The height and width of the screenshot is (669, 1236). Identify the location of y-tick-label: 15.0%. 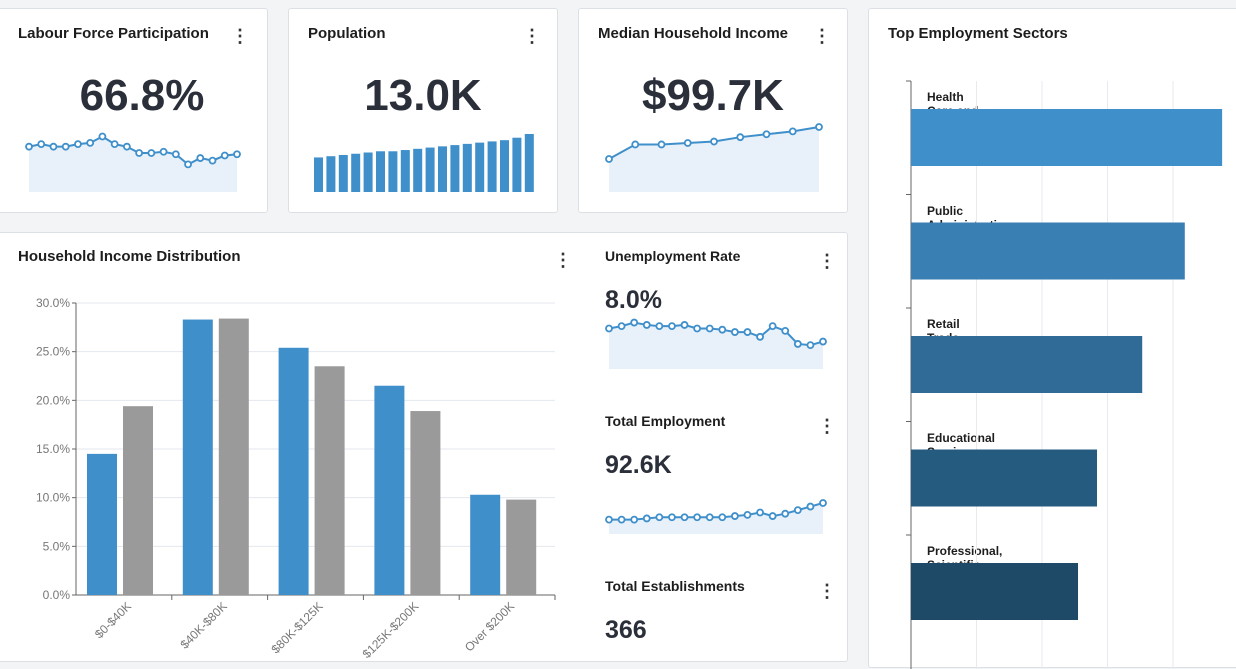
(53, 449).